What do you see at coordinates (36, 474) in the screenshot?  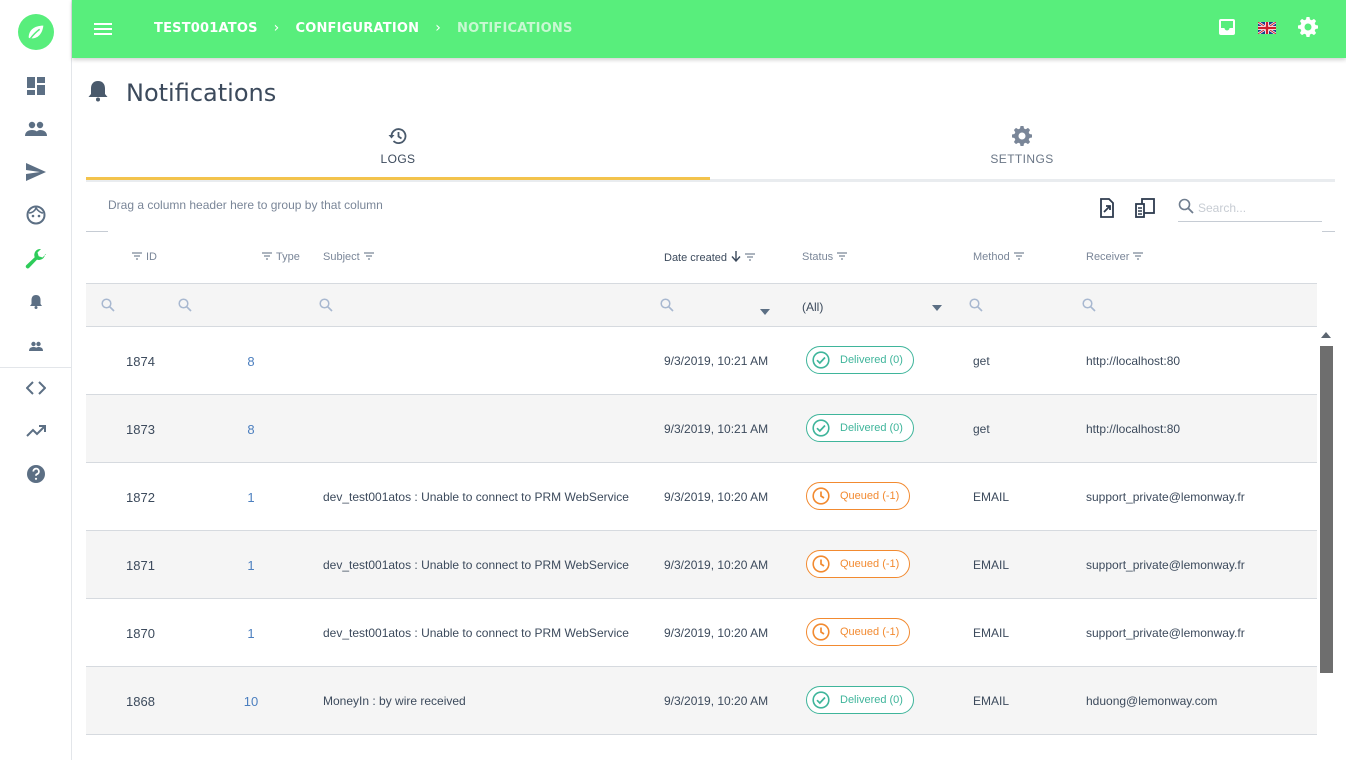 I see `help-icon` at bounding box center [36, 474].